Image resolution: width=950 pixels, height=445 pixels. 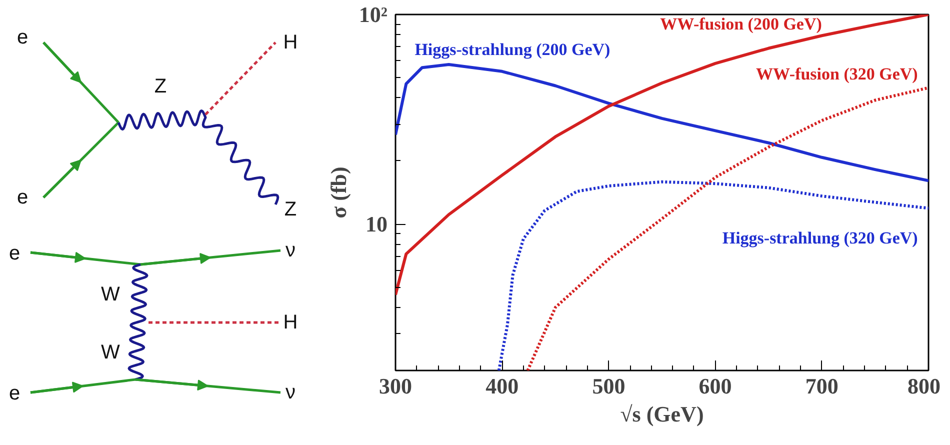 What do you see at coordinates (821, 386) in the screenshot?
I see `x-tick-label: 700` at bounding box center [821, 386].